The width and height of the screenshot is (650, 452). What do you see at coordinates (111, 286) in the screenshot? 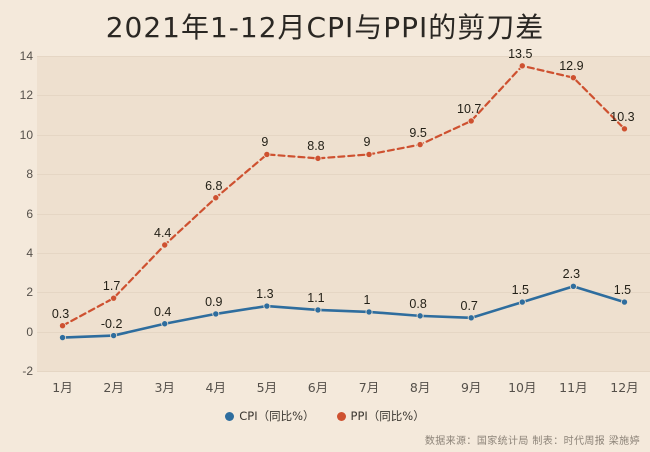
I see `data-point-label: 1.7` at bounding box center [111, 286].